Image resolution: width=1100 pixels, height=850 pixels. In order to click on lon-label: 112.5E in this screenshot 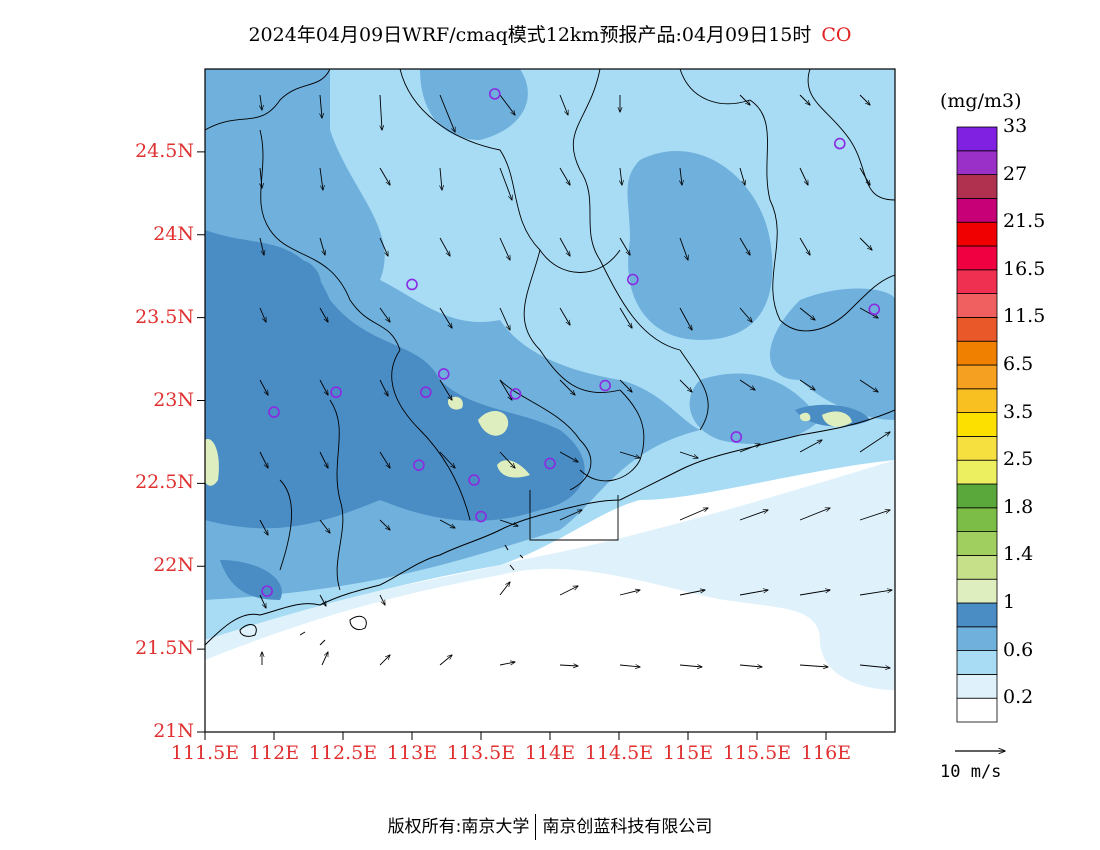, I will do `click(343, 753)`.